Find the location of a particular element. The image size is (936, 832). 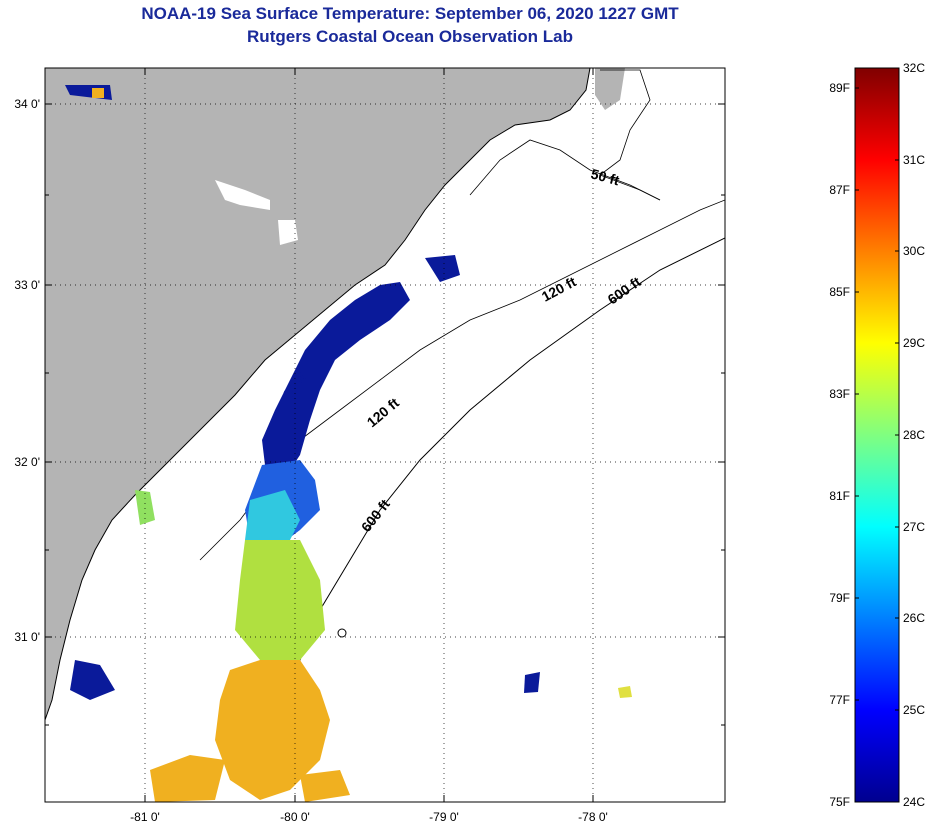

warm-water-region is located at coordinates (272, 730).